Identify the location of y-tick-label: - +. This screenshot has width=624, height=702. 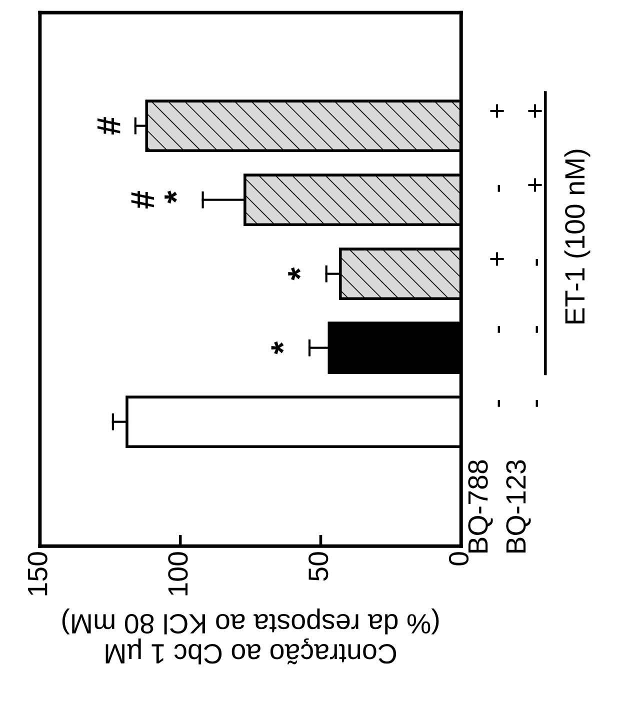
(520, 185).